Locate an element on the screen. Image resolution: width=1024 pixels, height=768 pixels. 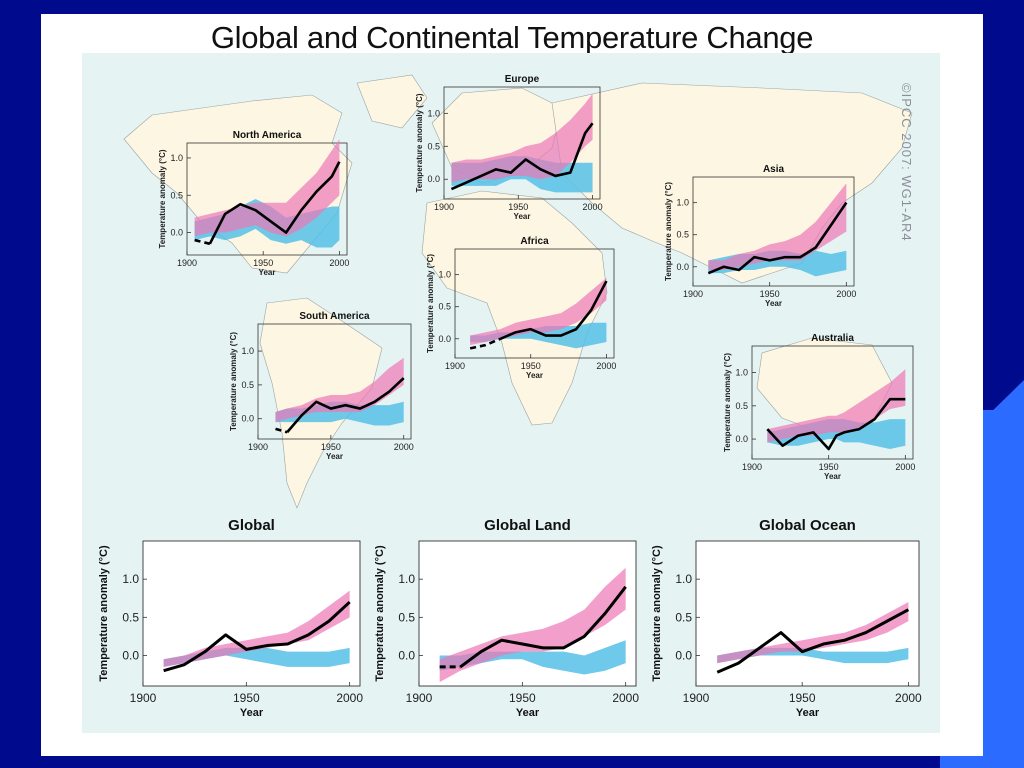
natural-forcing-band-global-land is located at coordinates (532, 657).